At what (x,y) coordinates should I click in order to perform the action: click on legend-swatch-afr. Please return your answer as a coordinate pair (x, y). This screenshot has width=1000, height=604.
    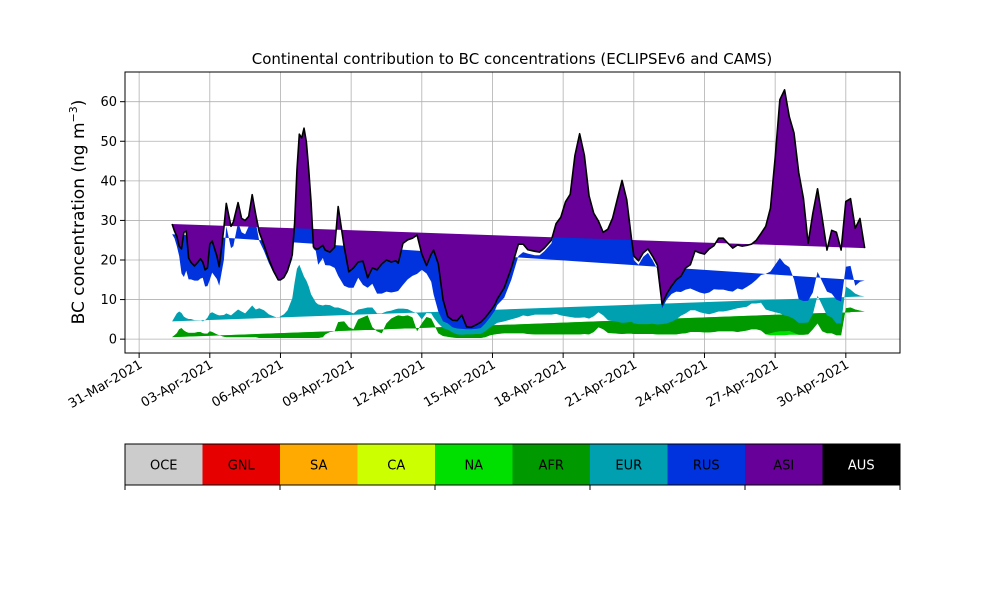
    Looking at the image, I should click on (551, 464).